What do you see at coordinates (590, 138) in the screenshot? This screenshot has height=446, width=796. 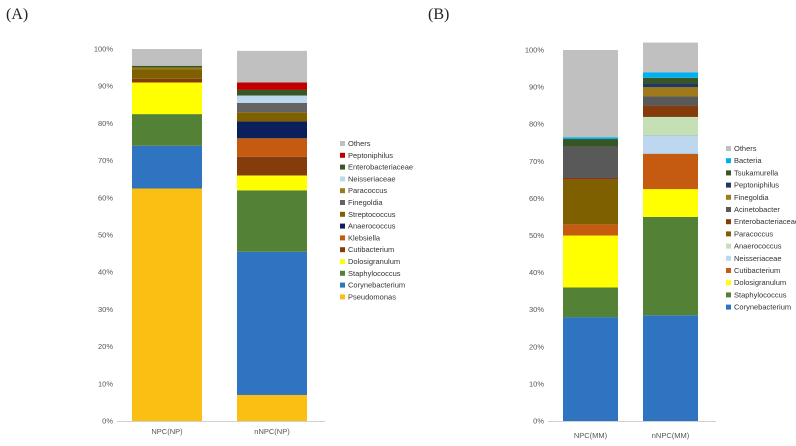 I see `bar-segment-bacteria` at bounding box center [590, 138].